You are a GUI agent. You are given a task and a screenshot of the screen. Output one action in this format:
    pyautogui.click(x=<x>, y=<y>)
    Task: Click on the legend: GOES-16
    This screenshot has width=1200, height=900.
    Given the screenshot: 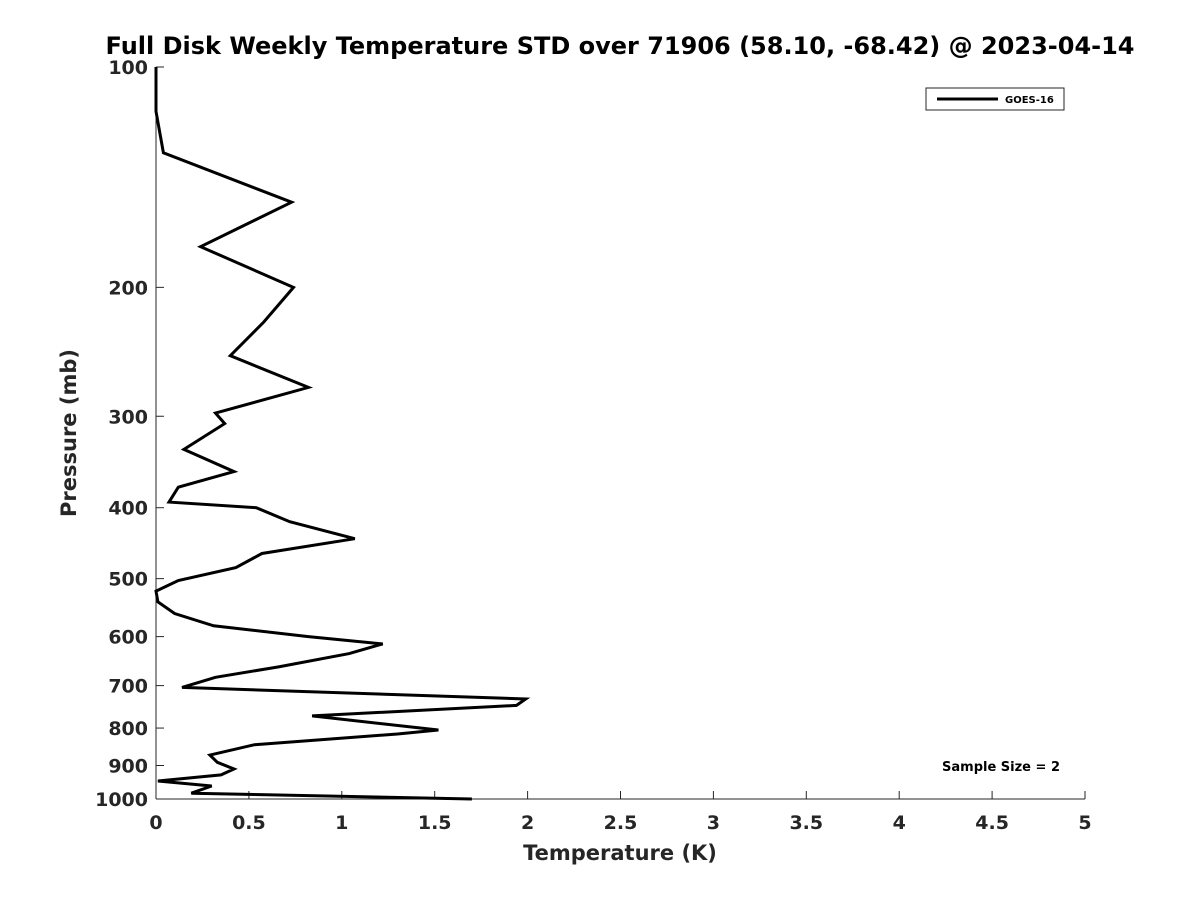 What is the action you would take?
    pyautogui.click(x=995, y=99)
    